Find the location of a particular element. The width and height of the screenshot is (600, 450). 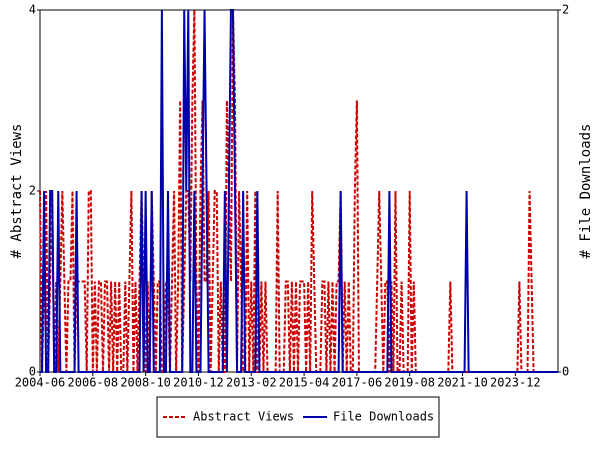

x-tick-label: 2008-10 is located at coordinates (145, 383).